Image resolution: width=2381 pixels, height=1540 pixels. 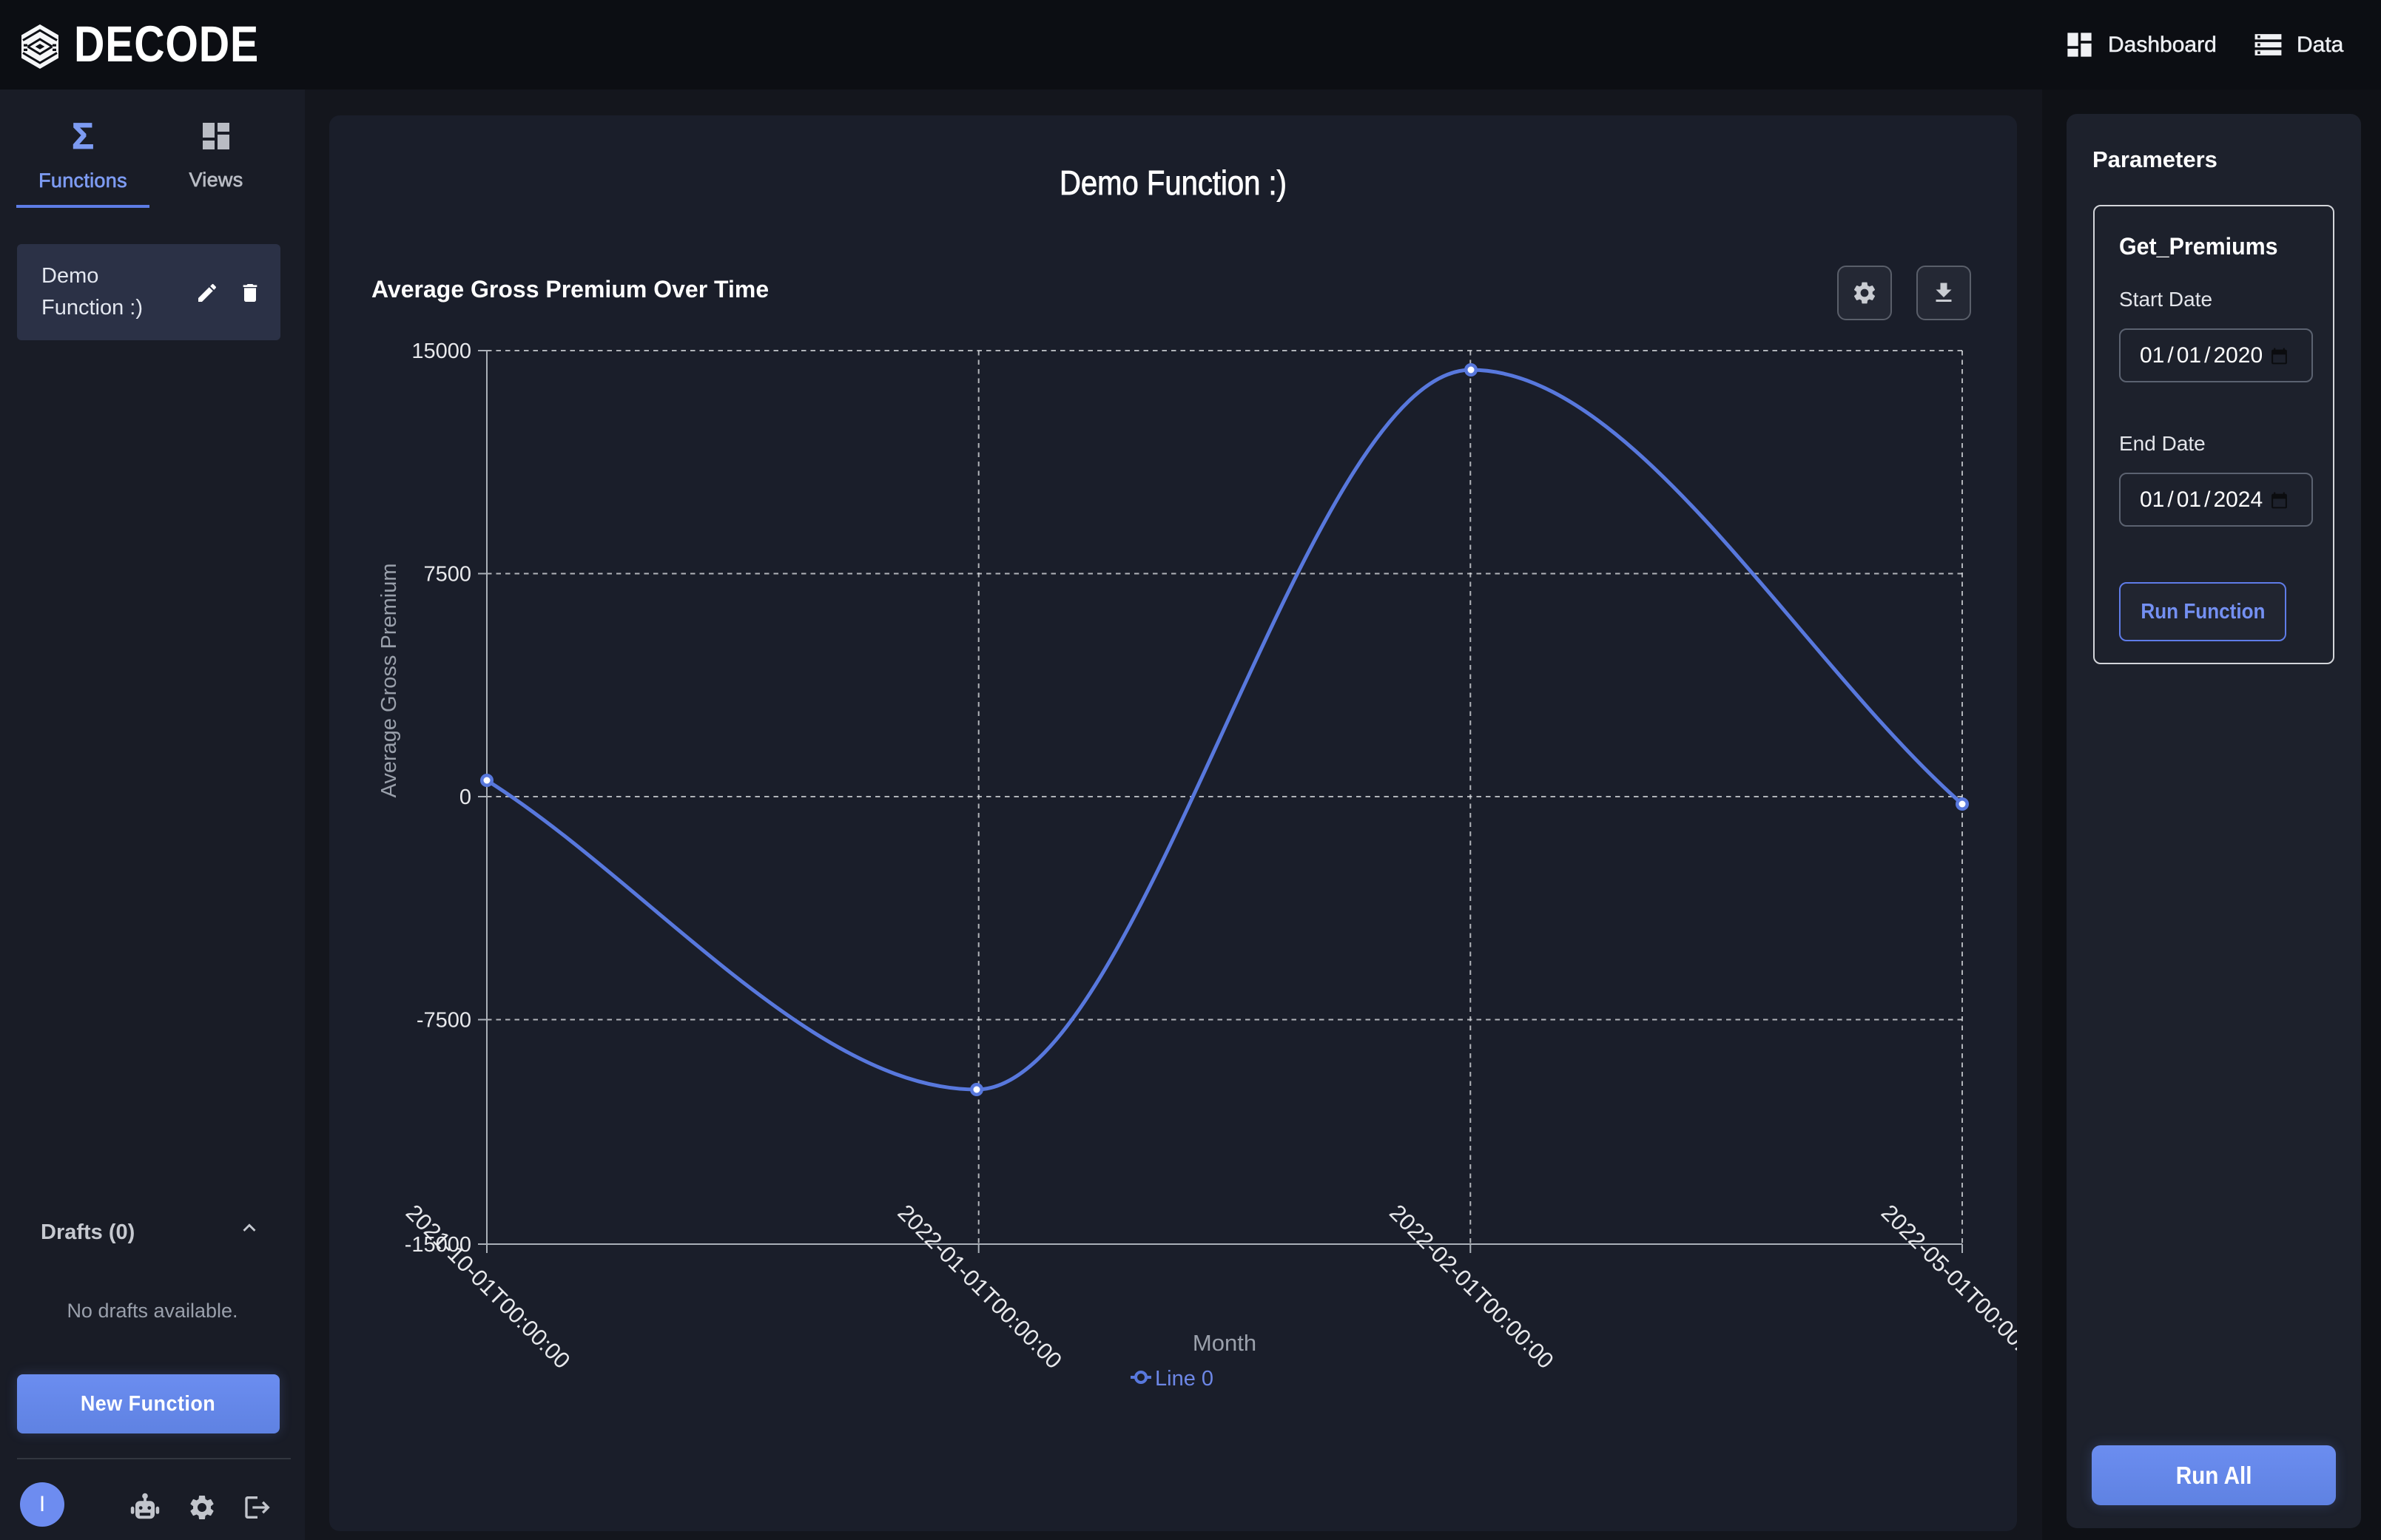 I want to click on svg-text: 7500, so click(x=447, y=575).